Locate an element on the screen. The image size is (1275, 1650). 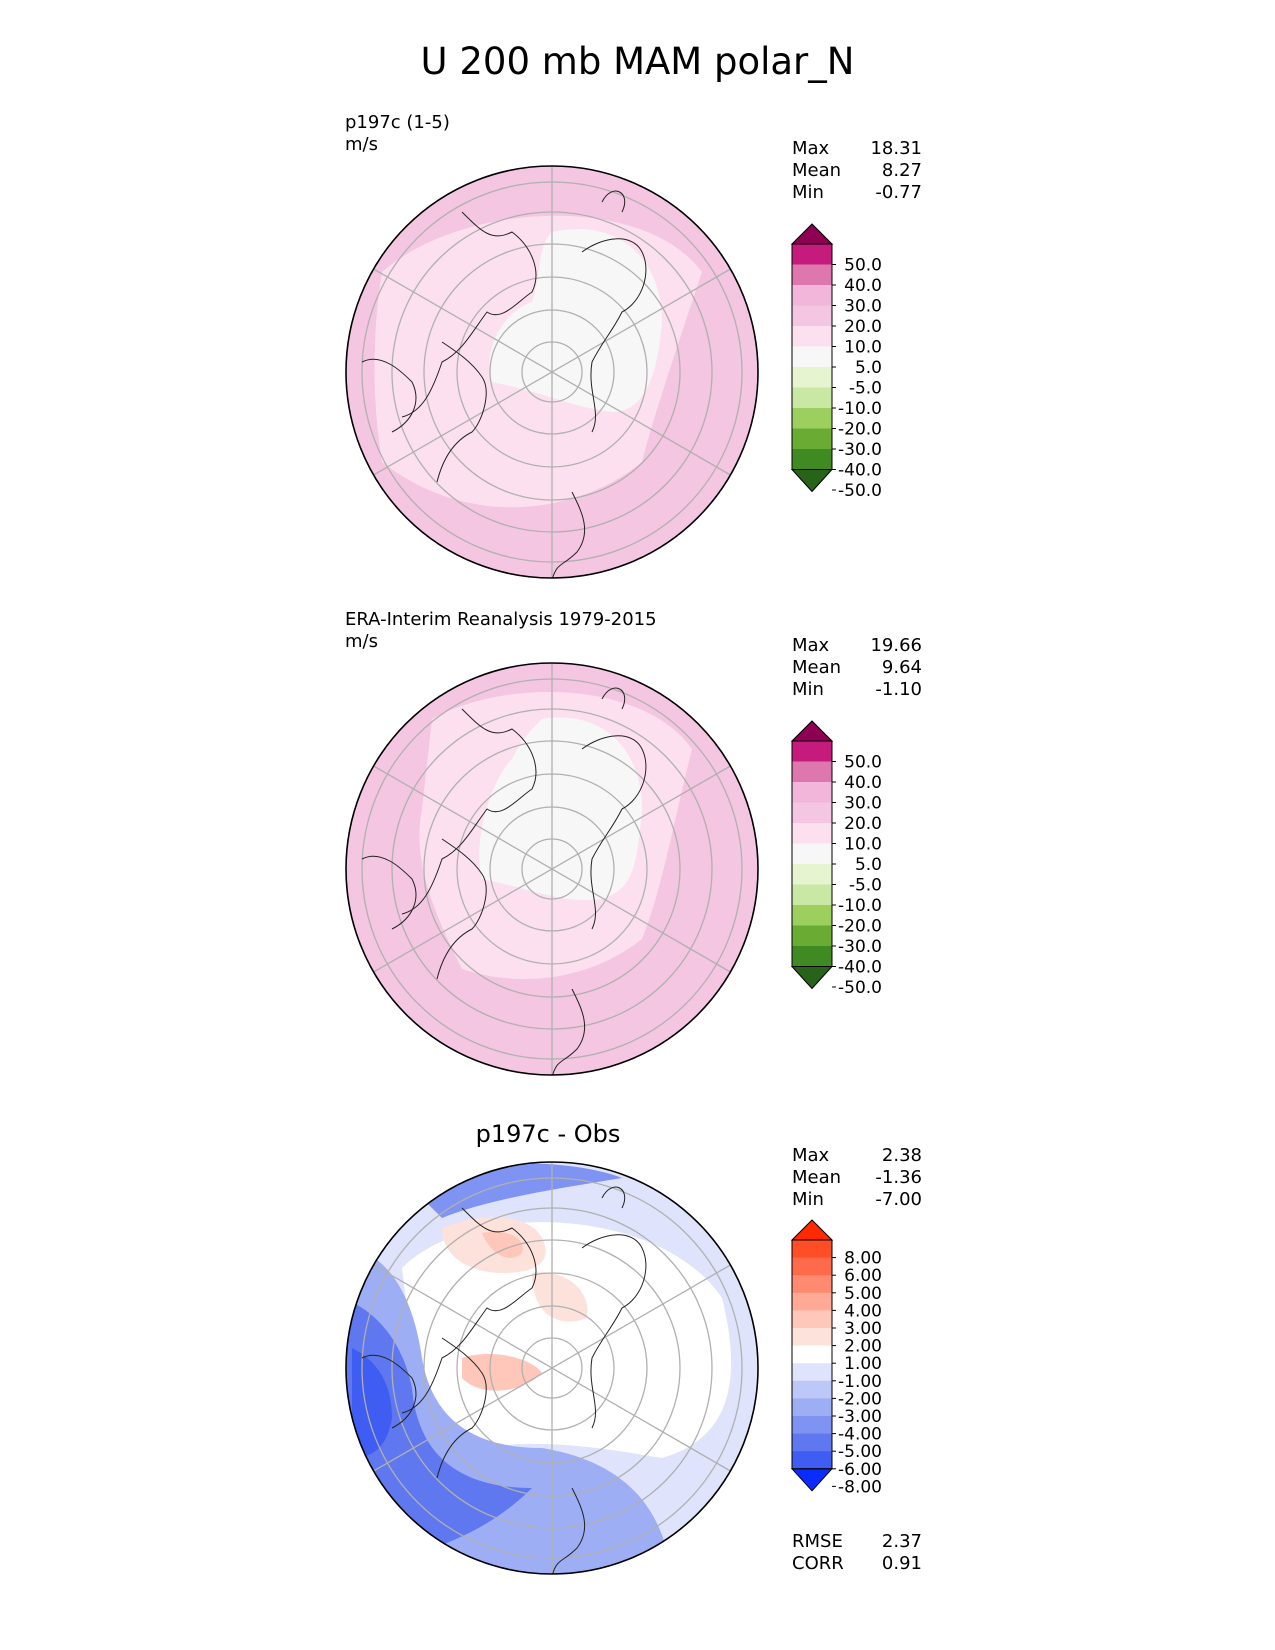
stat-value: 18.31 is located at coordinates (896, 148).